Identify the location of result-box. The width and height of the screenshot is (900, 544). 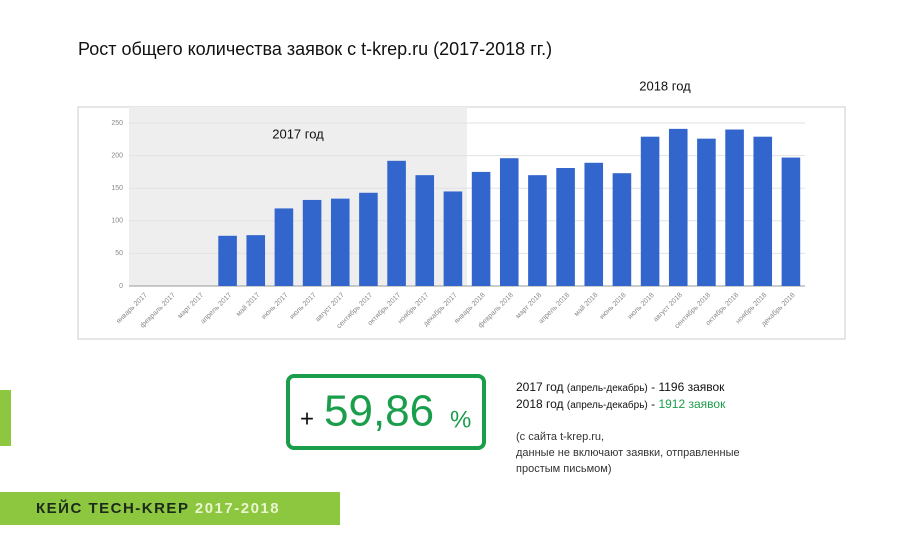
(386, 412).